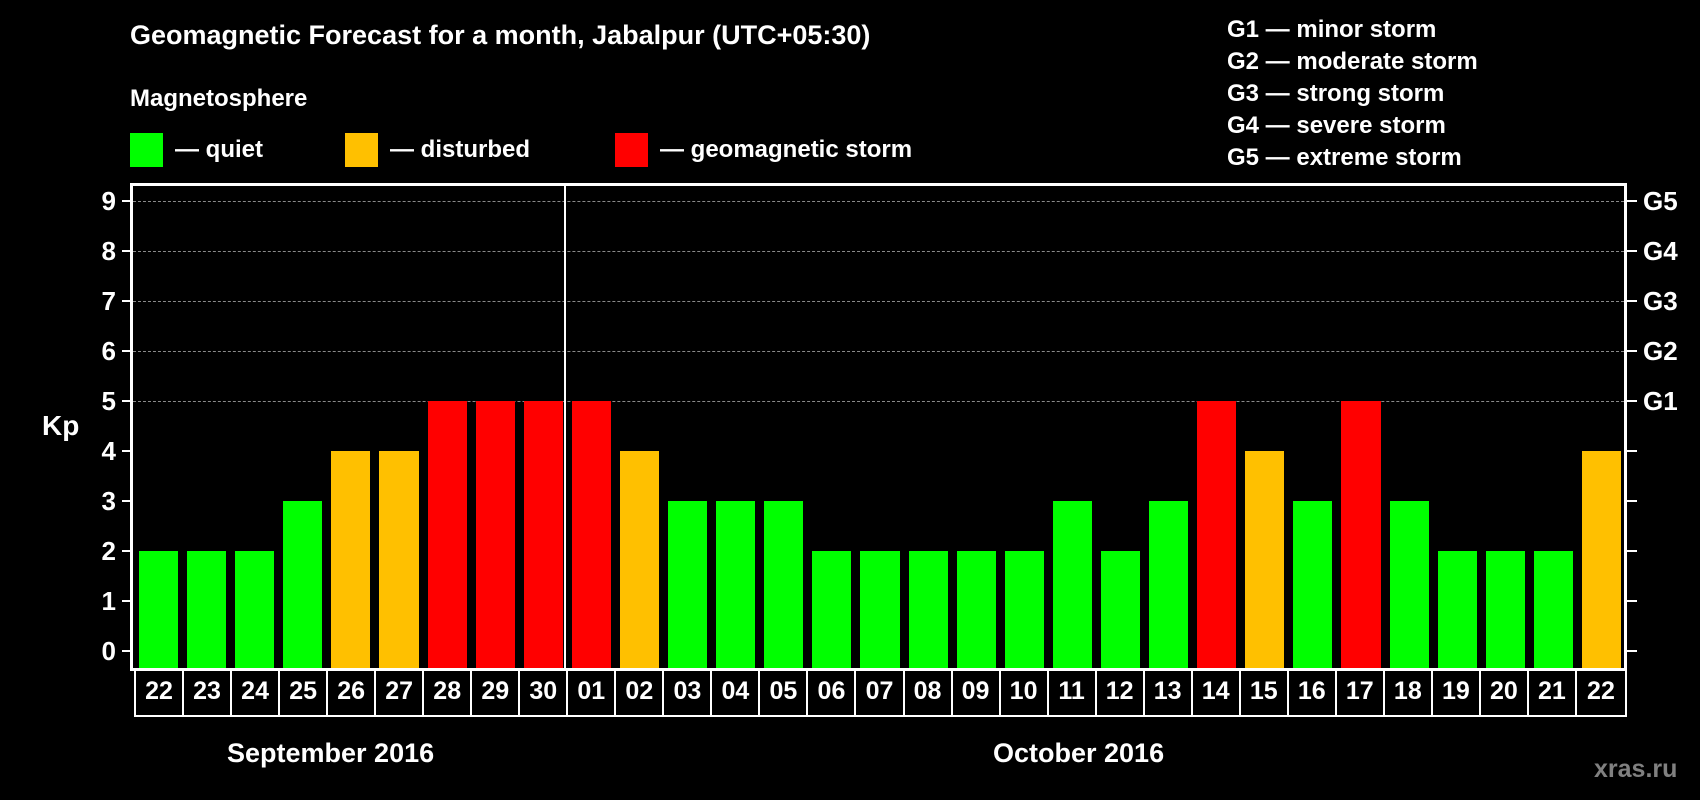 This screenshot has height=800, width=1700. What do you see at coordinates (1079, 753) in the screenshot?
I see `month-label-october: October 2016` at bounding box center [1079, 753].